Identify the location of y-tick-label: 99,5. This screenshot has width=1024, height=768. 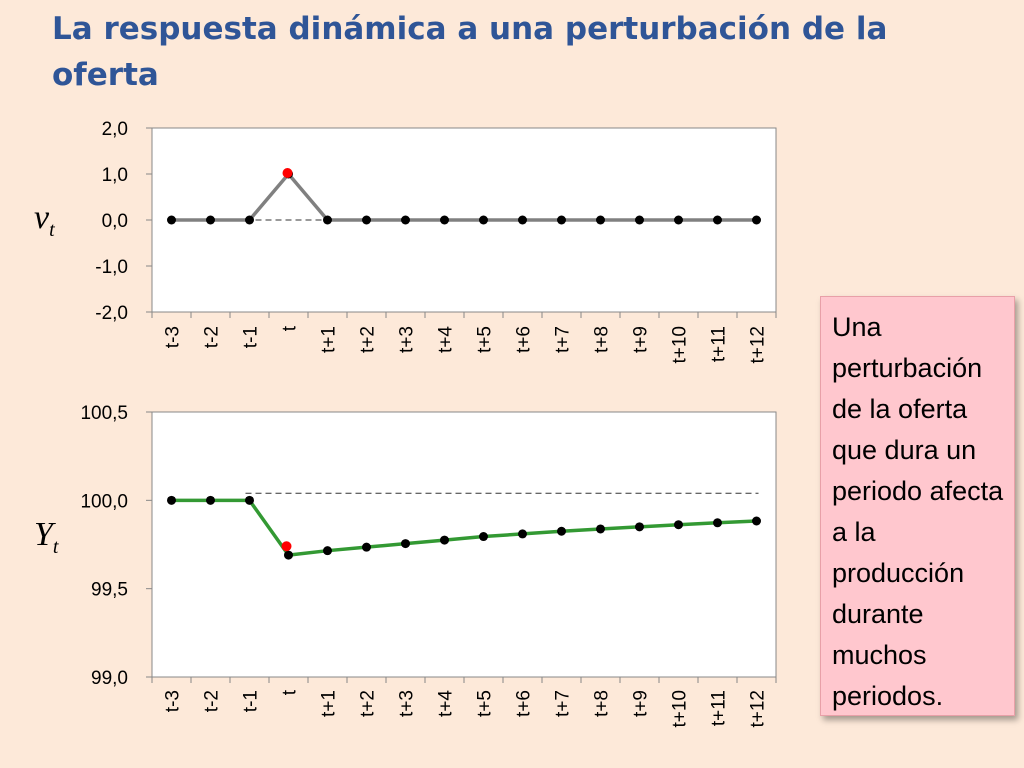
(109, 590).